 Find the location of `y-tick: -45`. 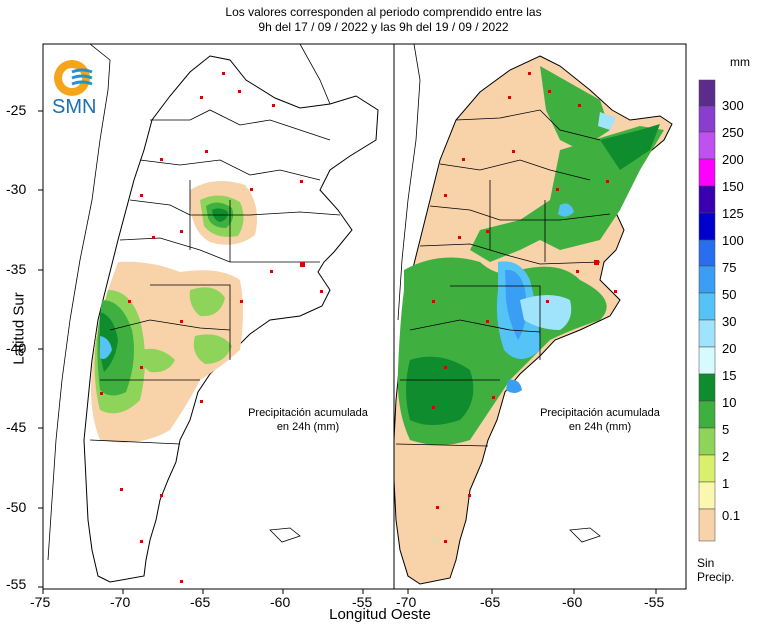

y-tick: -45 is located at coordinates (16, 427).